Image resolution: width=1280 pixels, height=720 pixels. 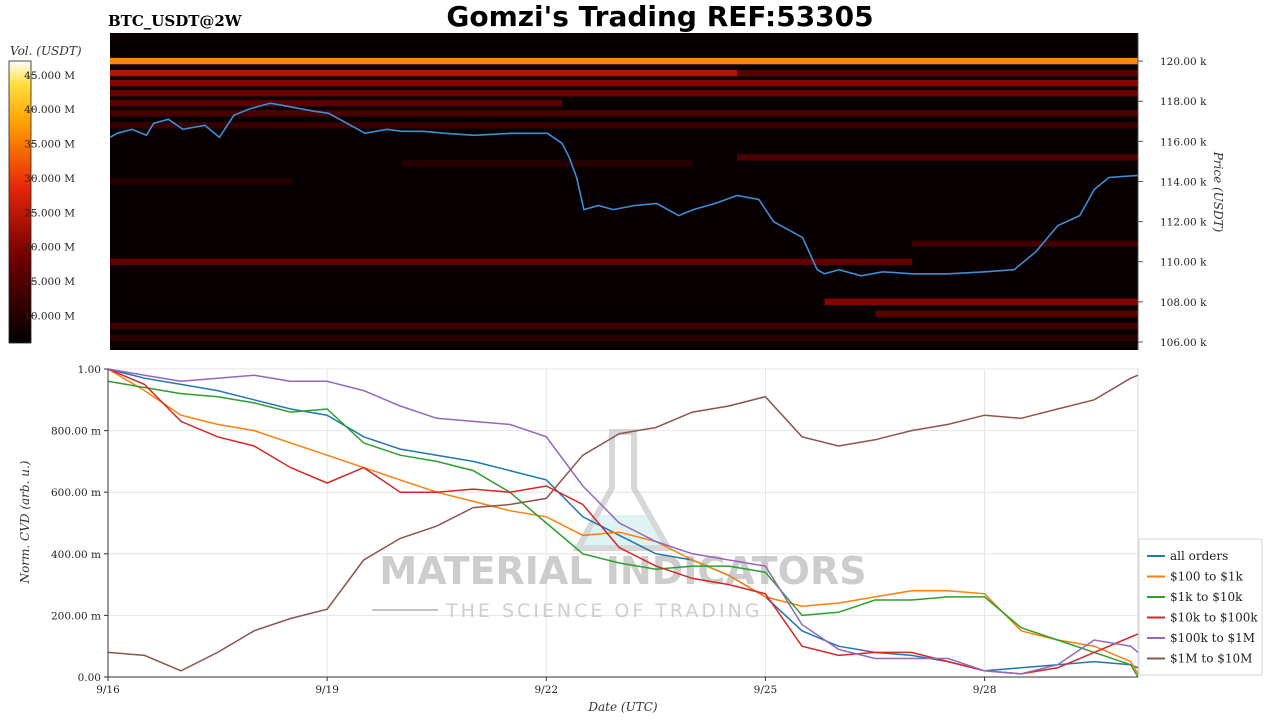 What do you see at coordinates (49, 213) in the screenshot?
I see `colorbar-tick-label: 25.000 M` at bounding box center [49, 213].